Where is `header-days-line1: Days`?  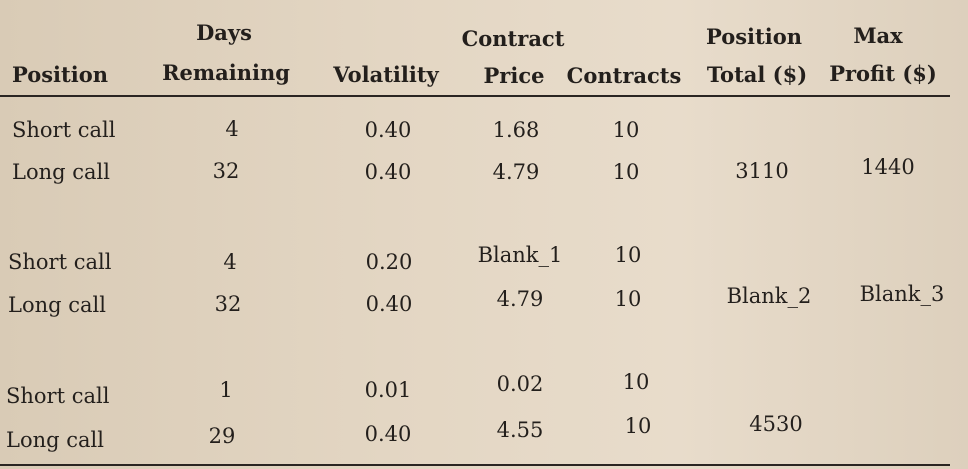
header-days-line1: Days is located at coordinates (224, 32).